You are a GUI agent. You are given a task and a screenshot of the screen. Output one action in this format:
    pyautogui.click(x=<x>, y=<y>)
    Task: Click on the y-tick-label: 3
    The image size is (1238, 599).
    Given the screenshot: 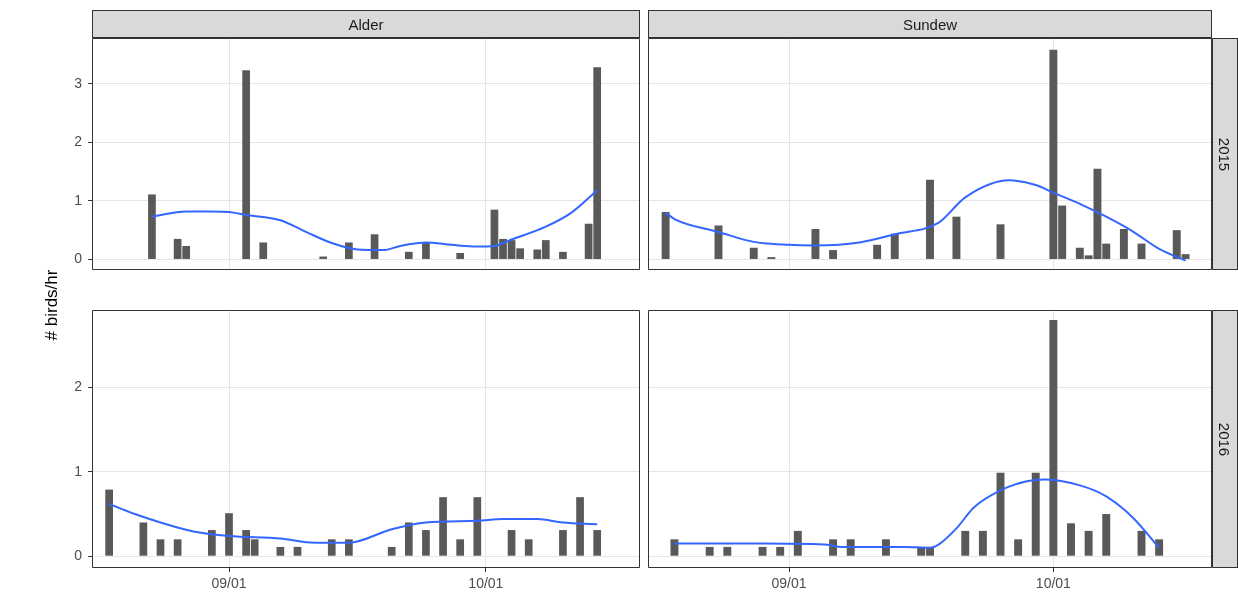 What is the action you would take?
    pyautogui.click(x=78, y=82)
    